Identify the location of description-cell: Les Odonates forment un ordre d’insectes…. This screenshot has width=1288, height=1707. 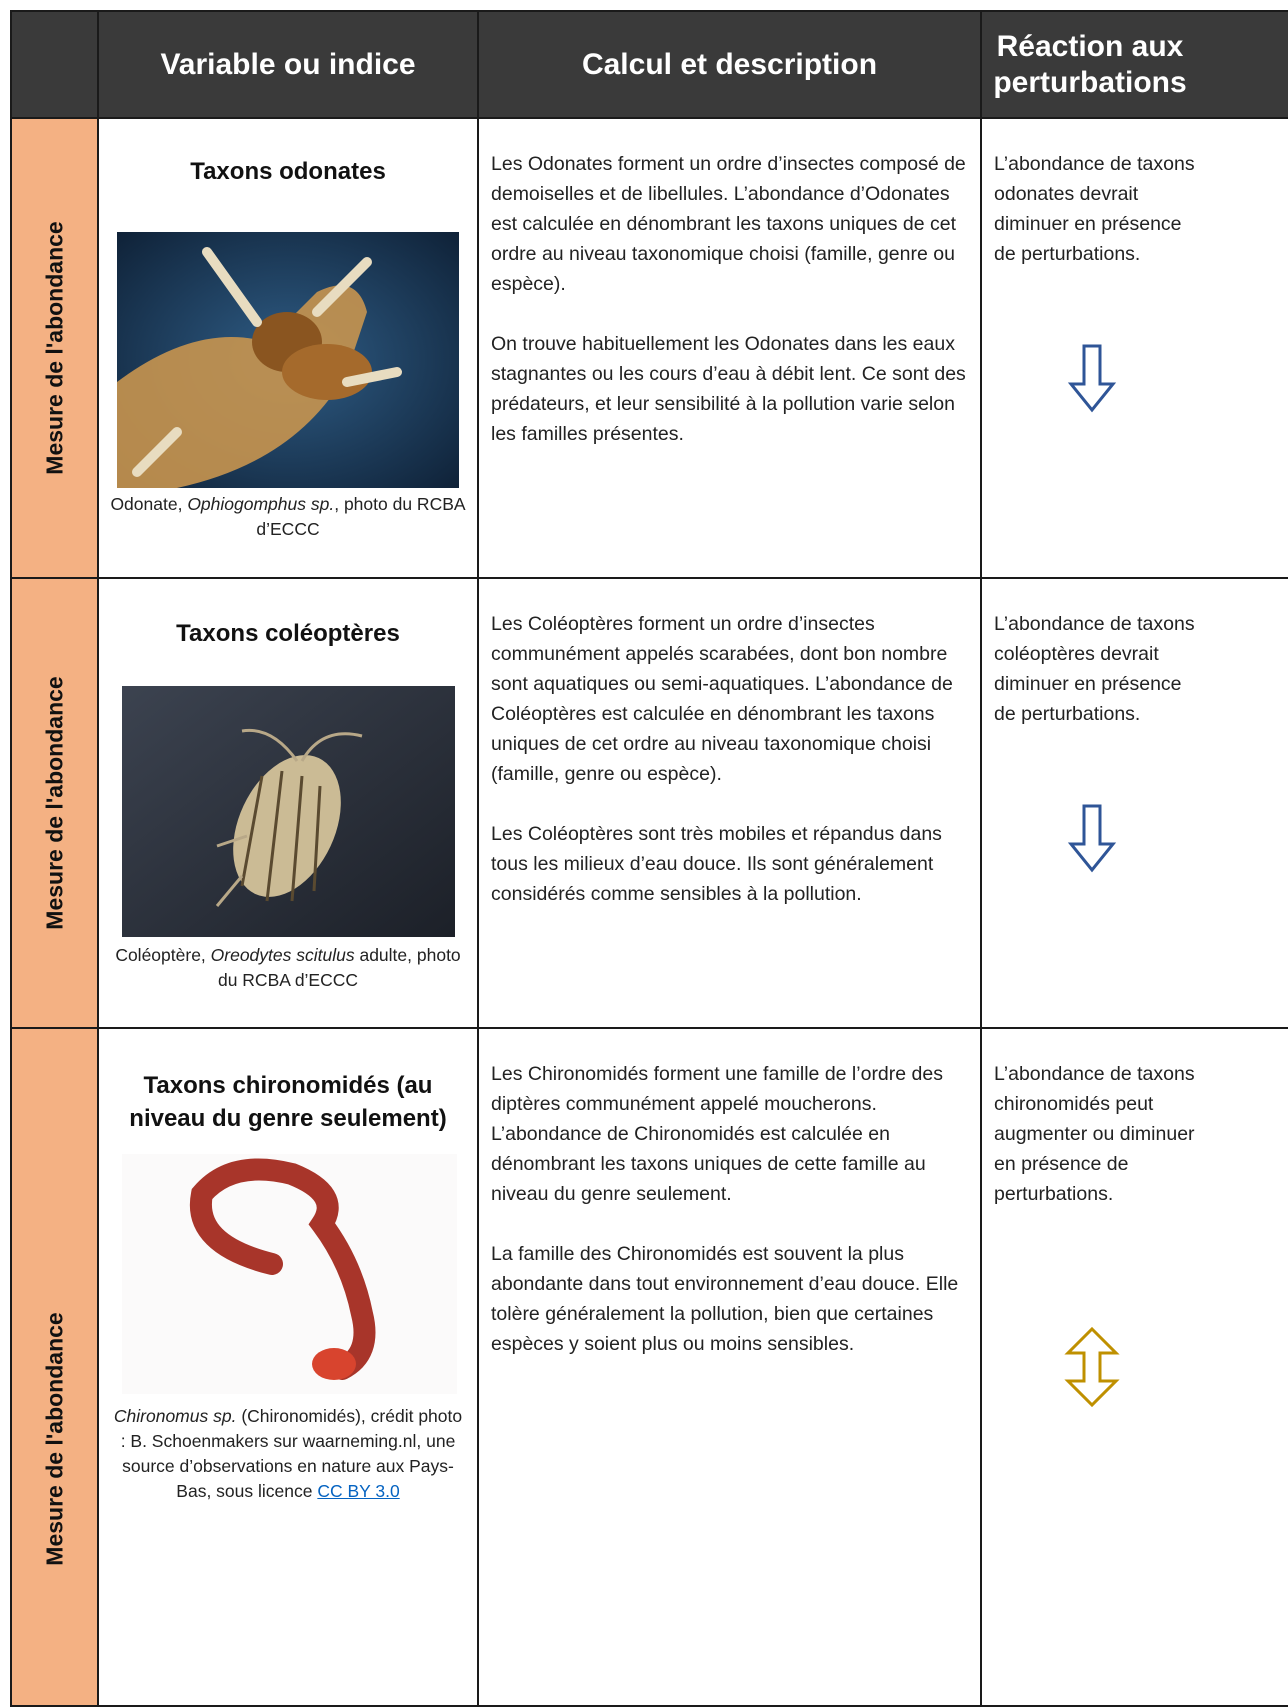
(729, 348).